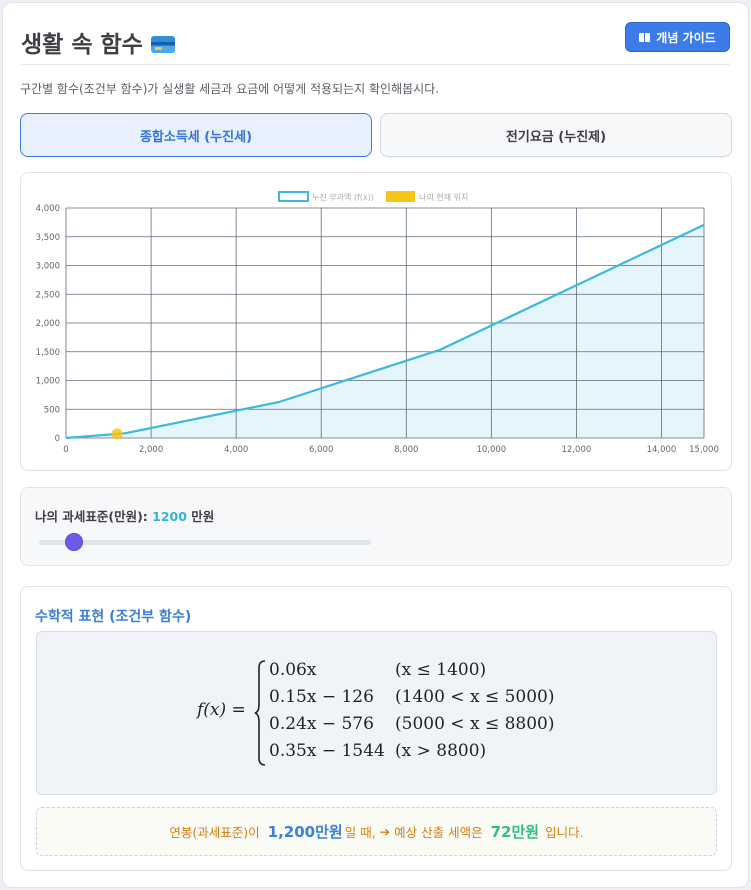 The width and height of the screenshot is (751, 890). Describe the element at coordinates (321, 697) in the screenshot. I see `case-expression: 0.15x − 126` at that location.